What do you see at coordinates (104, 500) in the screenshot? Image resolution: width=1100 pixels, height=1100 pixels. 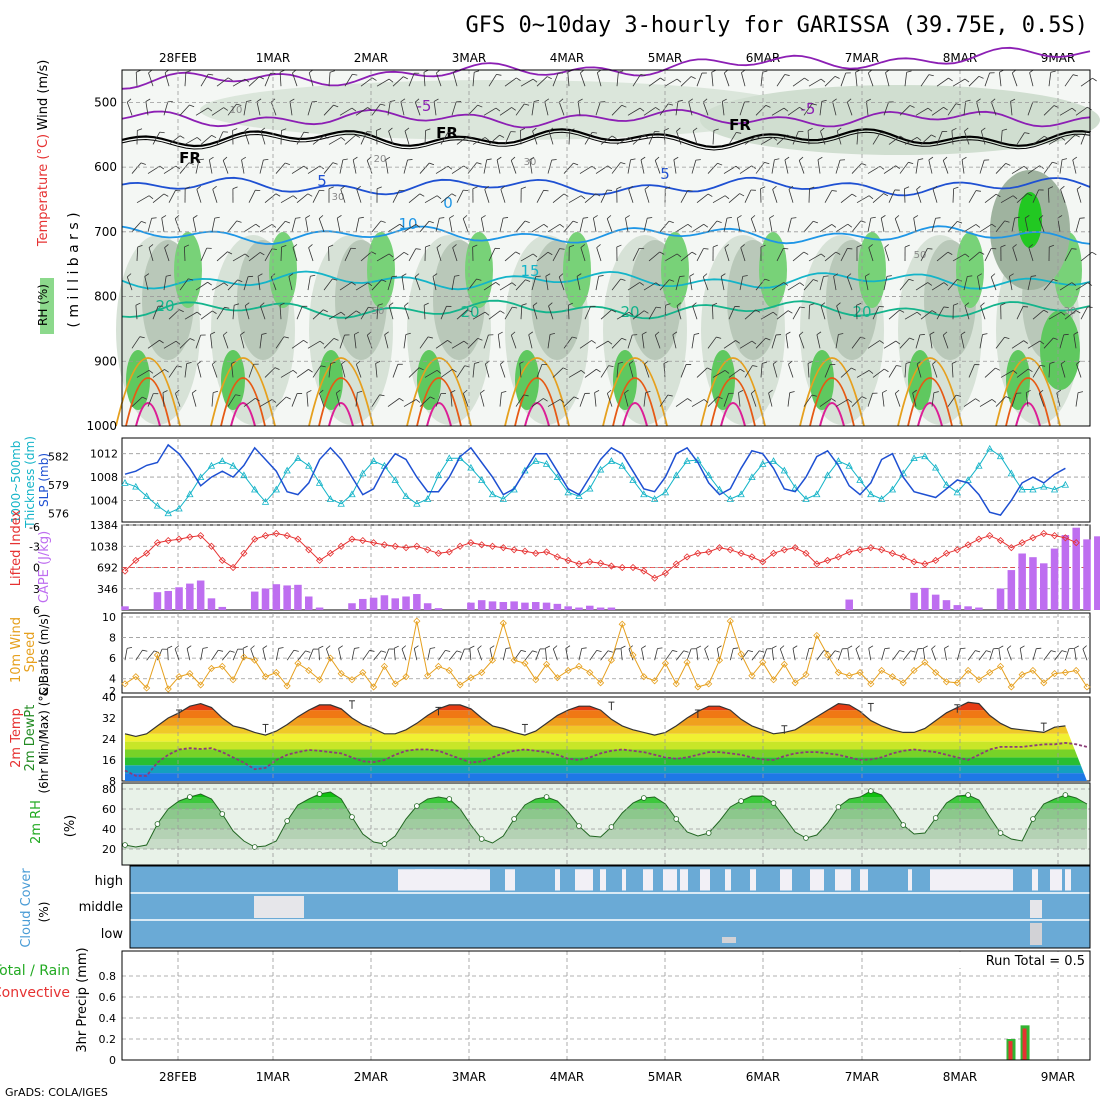 I see `ytick-slp: 1004` at bounding box center [104, 500].